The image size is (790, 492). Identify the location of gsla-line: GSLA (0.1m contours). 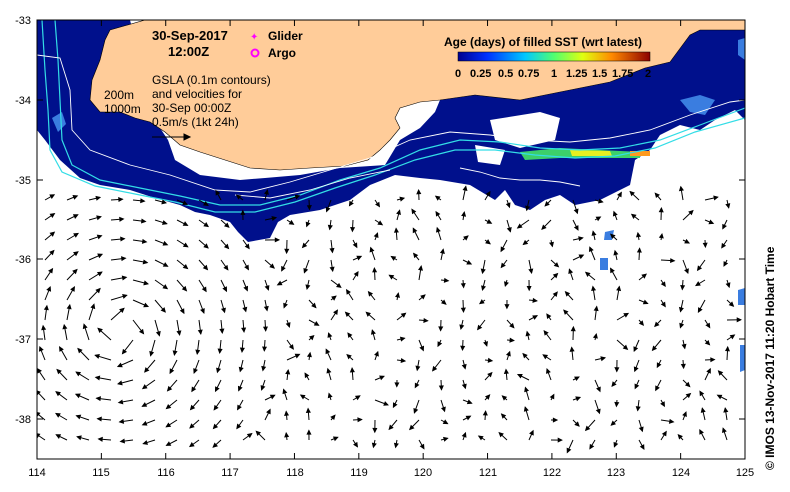
(211, 80).